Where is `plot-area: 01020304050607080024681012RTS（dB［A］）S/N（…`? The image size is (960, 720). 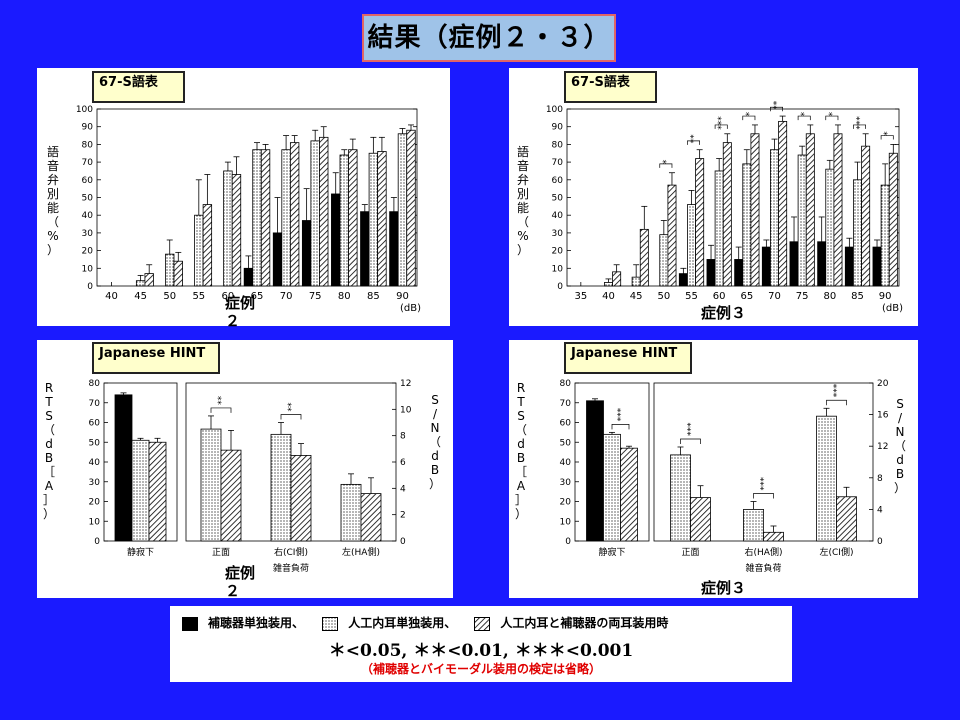
plot-area: 01020304050607080024681012RTS（dB［A］）S/N（… is located at coordinates (242, 476).